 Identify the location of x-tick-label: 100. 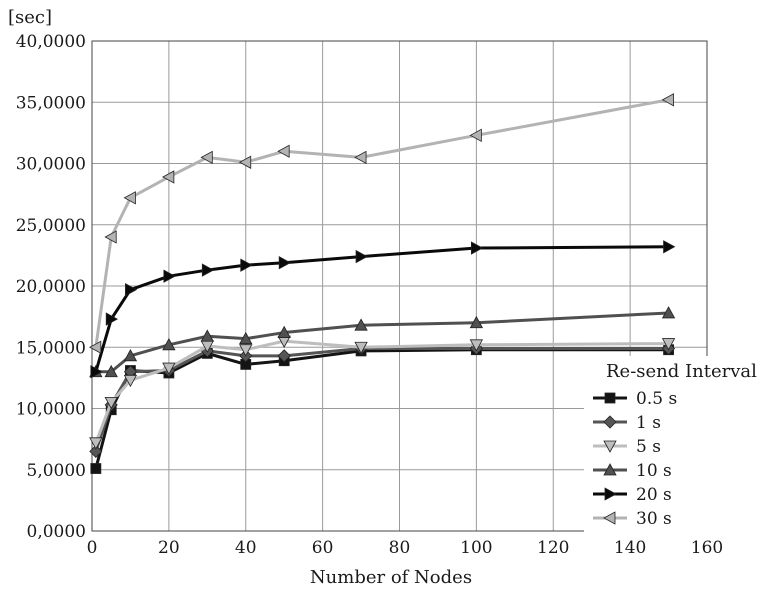
(476, 548).